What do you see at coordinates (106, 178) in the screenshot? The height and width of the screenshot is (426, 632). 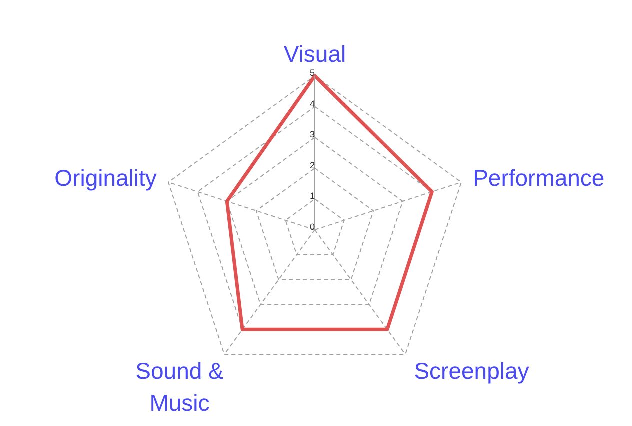 I see `spoke-label: Originality` at bounding box center [106, 178].